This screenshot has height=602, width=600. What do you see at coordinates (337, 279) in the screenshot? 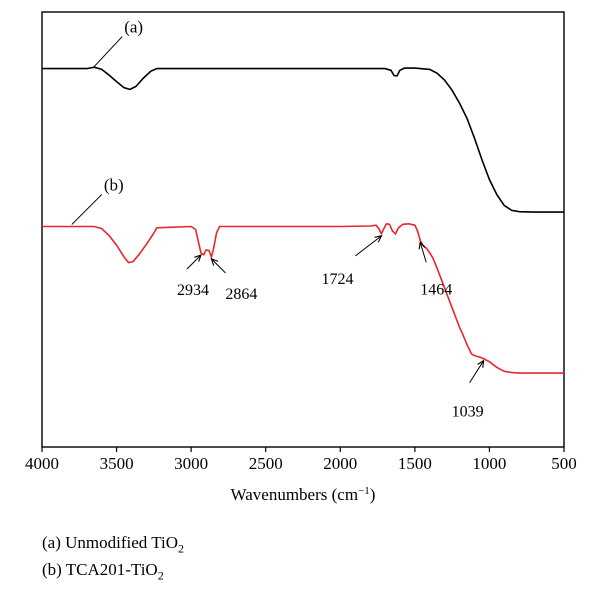
I see `annotation-label-1724: 1724` at bounding box center [337, 279].